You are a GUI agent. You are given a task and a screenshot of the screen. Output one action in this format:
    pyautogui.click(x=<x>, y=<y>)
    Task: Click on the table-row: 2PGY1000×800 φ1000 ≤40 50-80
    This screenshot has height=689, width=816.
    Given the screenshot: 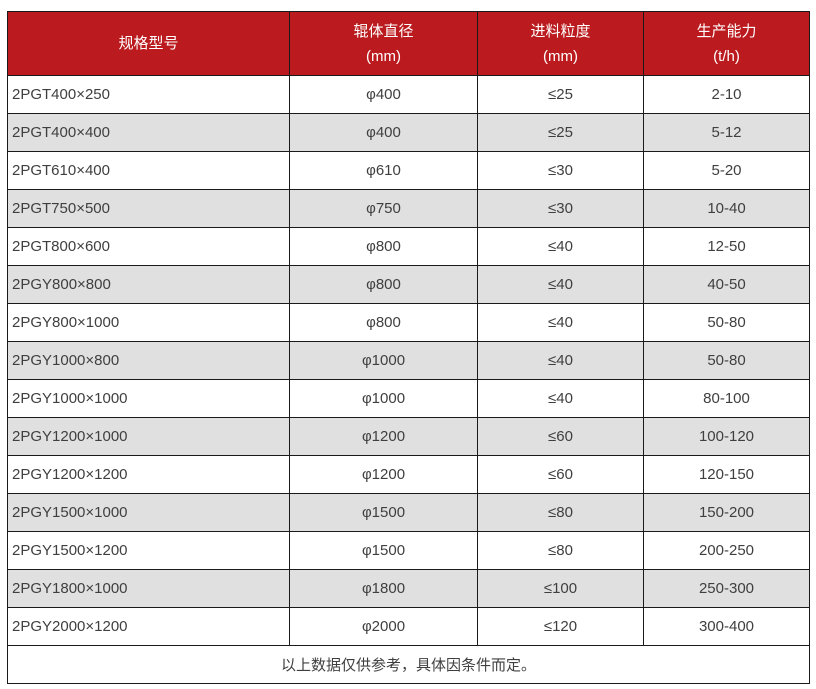 What is the action you would take?
    pyautogui.click(x=408, y=360)
    